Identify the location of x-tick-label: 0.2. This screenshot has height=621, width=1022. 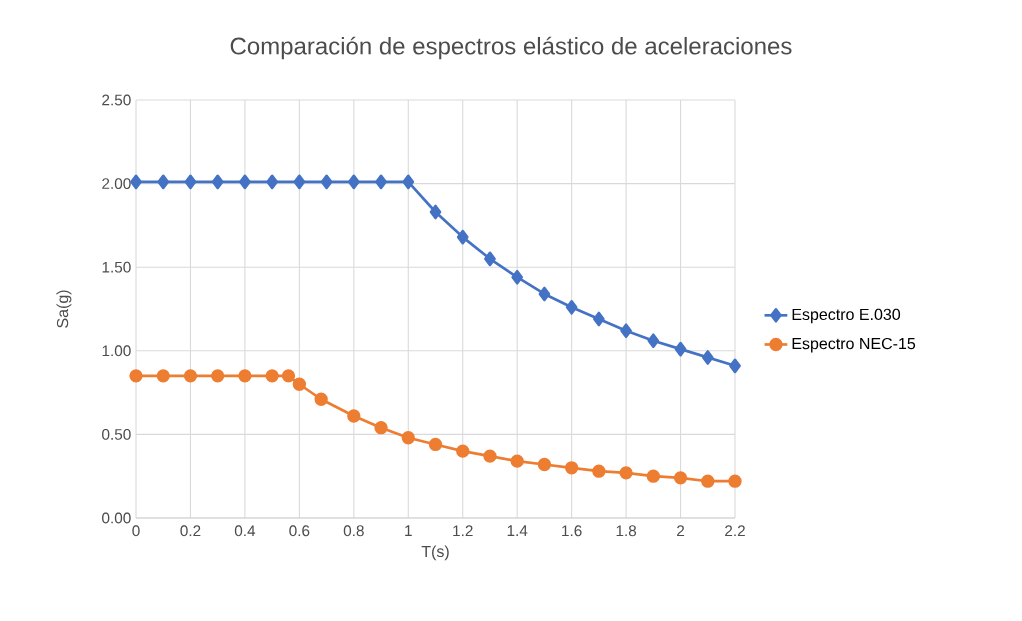
(190, 531).